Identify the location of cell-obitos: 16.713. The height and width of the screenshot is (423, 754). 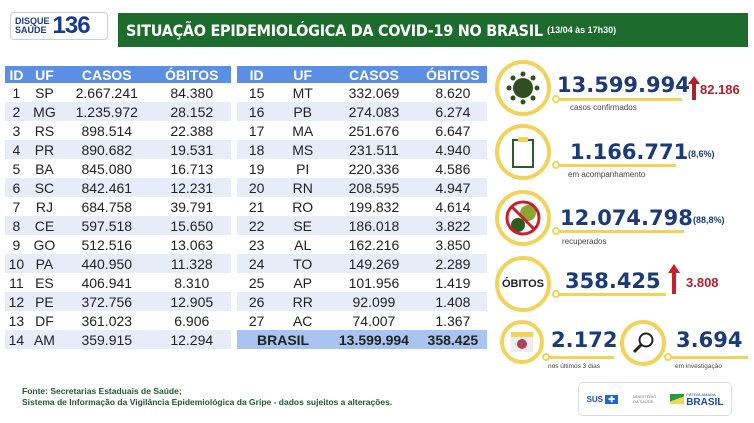
(192, 168).